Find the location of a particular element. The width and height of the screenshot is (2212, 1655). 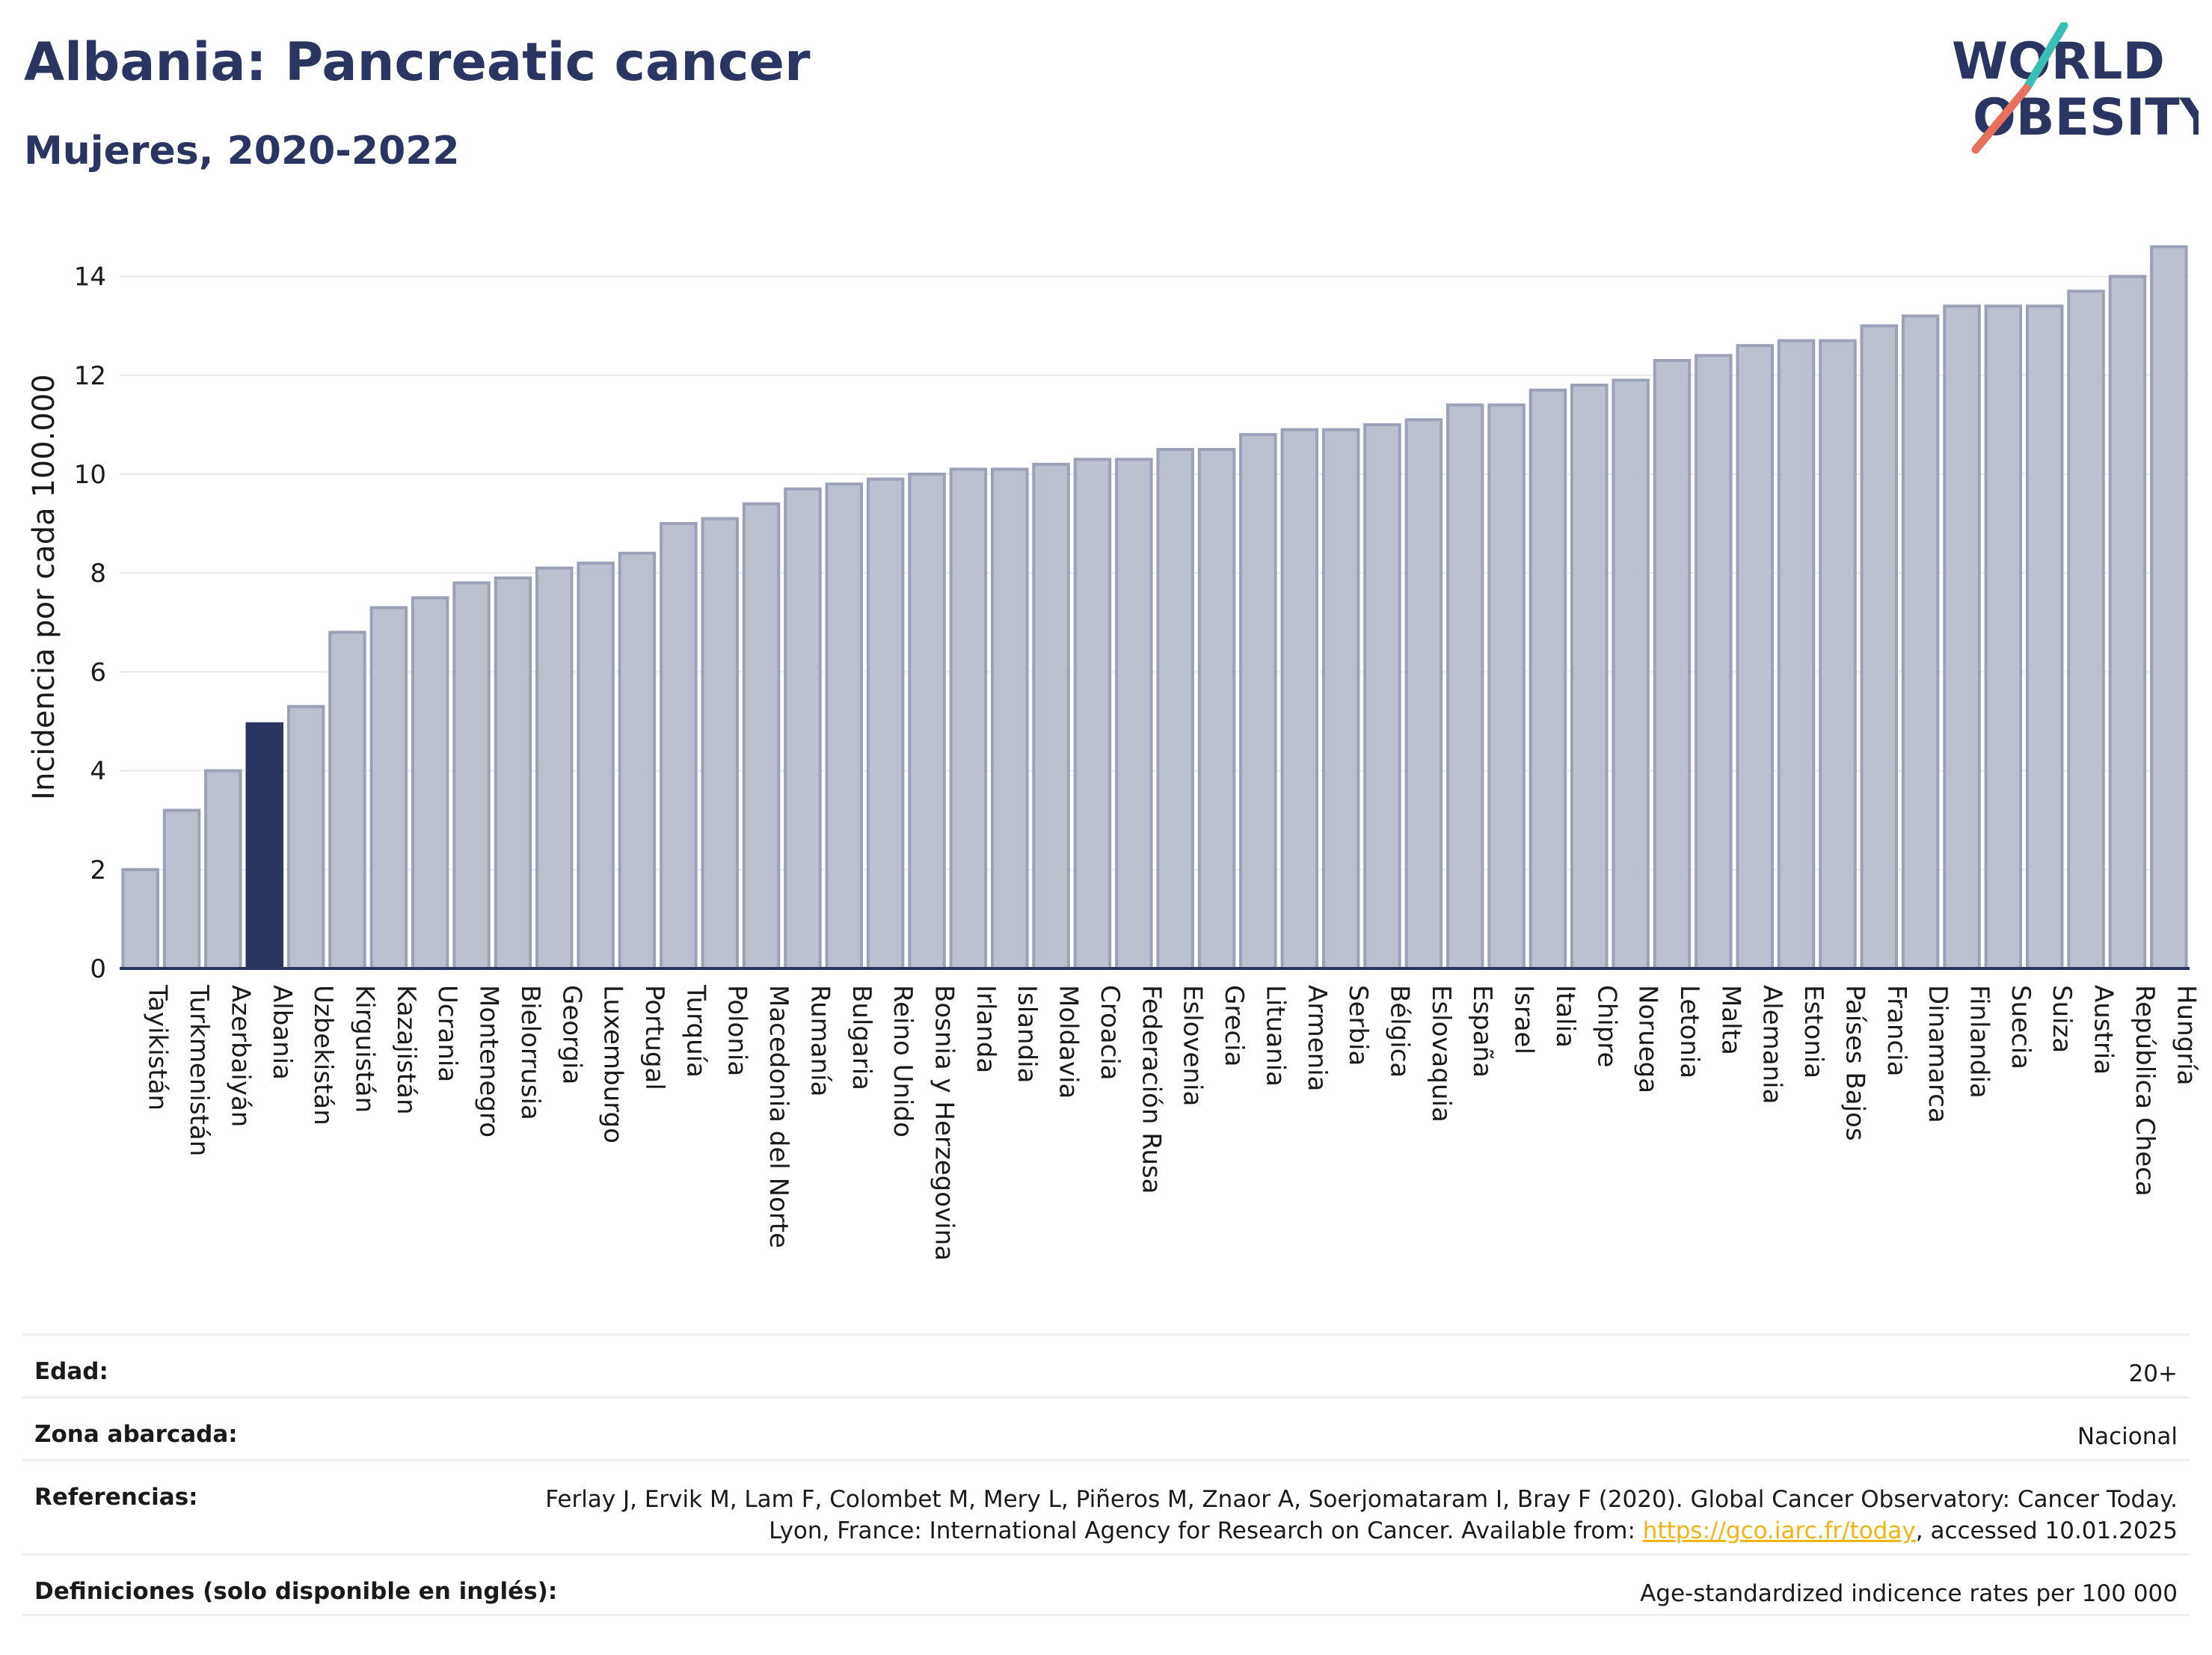

bar-islandia is located at coordinates (1010, 718).